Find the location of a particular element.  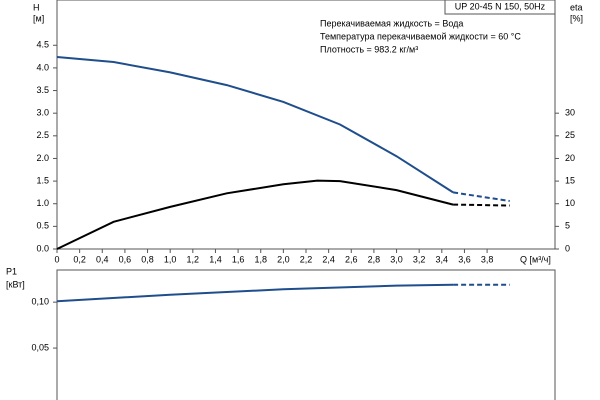

y2-tick-label: 15 is located at coordinates (570, 180).